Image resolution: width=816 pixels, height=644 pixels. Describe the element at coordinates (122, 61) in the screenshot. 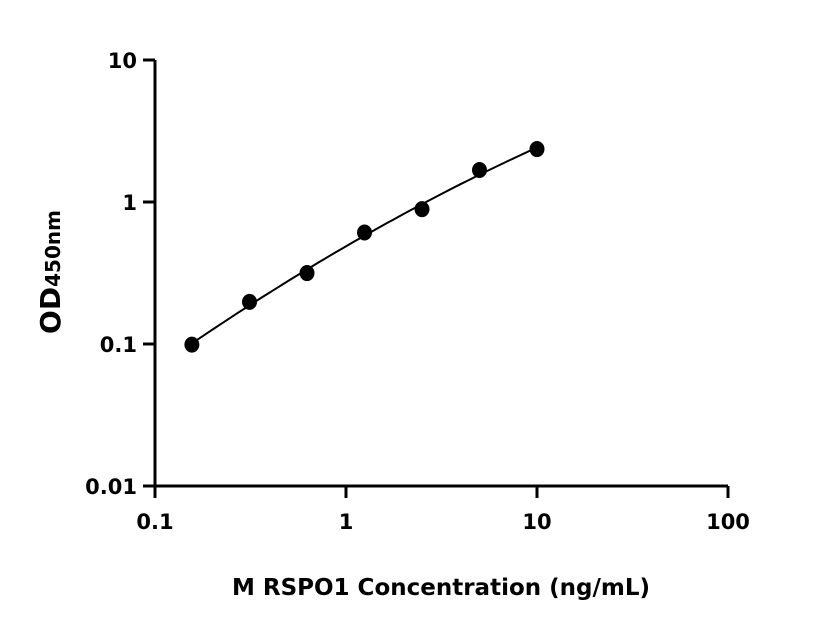

I see `y-tick-label: 10` at that location.